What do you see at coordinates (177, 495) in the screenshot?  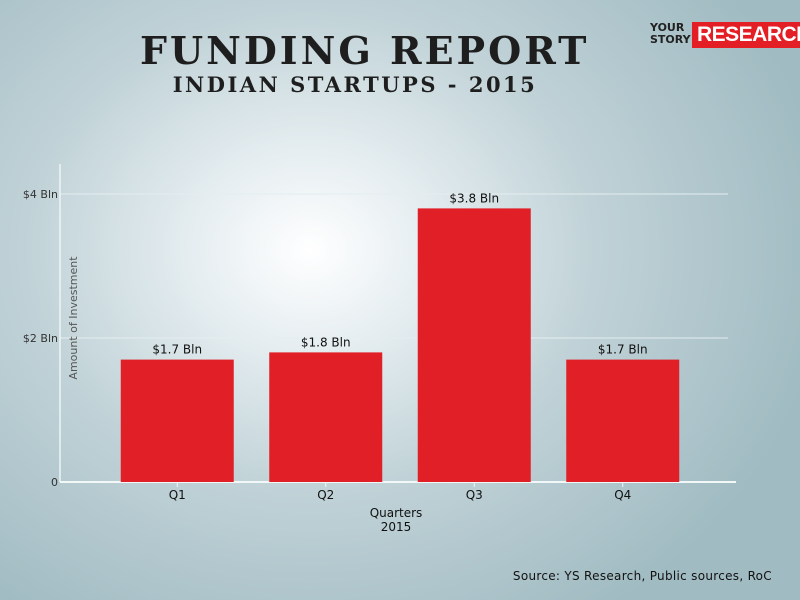 I see `x-tick-label: Q1` at bounding box center [177, 495].